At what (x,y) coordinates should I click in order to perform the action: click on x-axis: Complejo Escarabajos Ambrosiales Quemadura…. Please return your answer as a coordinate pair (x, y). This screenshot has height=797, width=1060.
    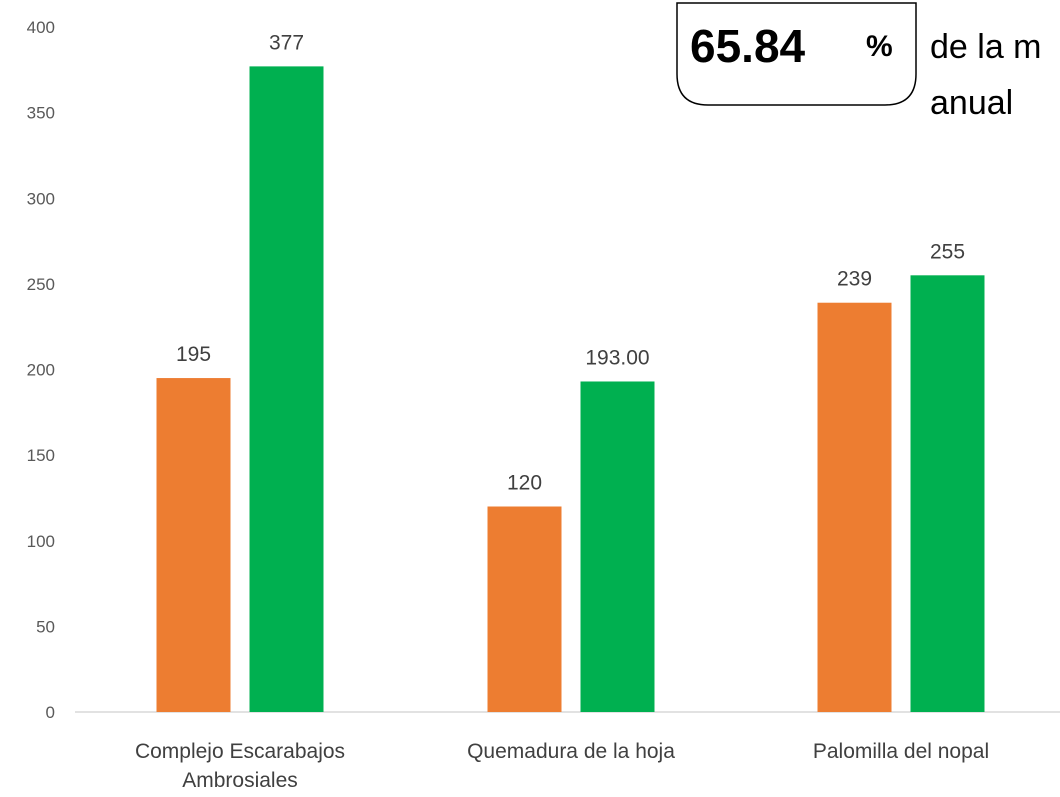
    Looking at the image, I should click on (562, 766).